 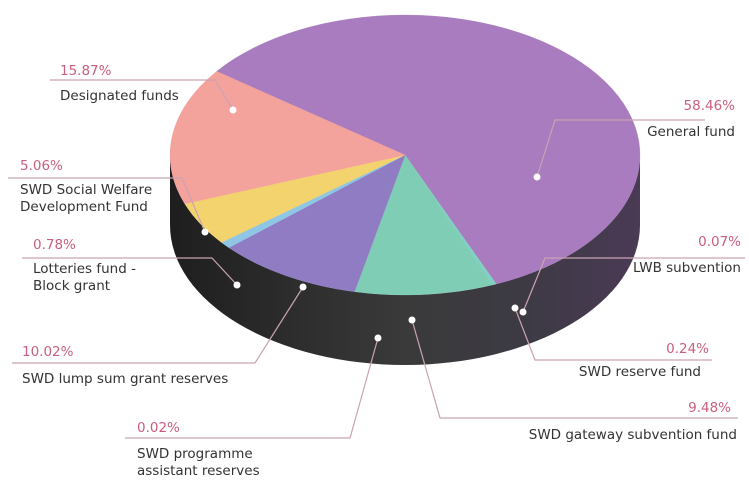 What do you see at coordinates (686, 268) in the screenshot?
I see `slice-label: LWB subvention` at bounding box center [686, 268].